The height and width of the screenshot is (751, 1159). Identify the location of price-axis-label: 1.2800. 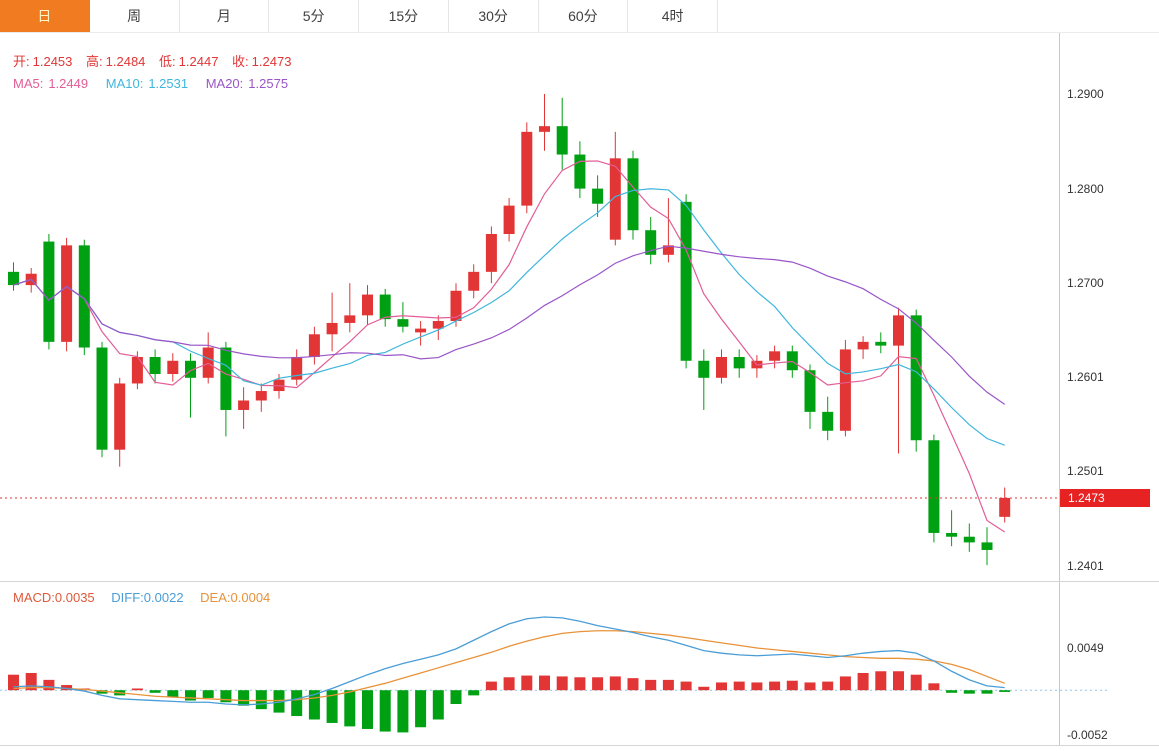
(1085, 188).